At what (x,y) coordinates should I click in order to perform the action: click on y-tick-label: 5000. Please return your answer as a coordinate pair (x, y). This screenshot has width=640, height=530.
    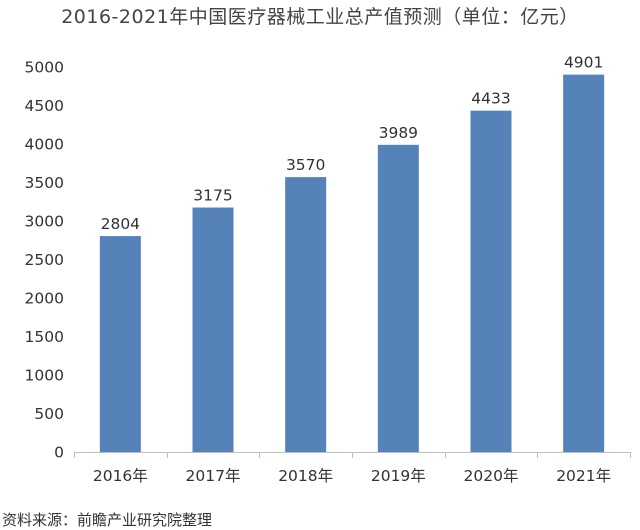
    Looking at the image, I should click on (44, 68).